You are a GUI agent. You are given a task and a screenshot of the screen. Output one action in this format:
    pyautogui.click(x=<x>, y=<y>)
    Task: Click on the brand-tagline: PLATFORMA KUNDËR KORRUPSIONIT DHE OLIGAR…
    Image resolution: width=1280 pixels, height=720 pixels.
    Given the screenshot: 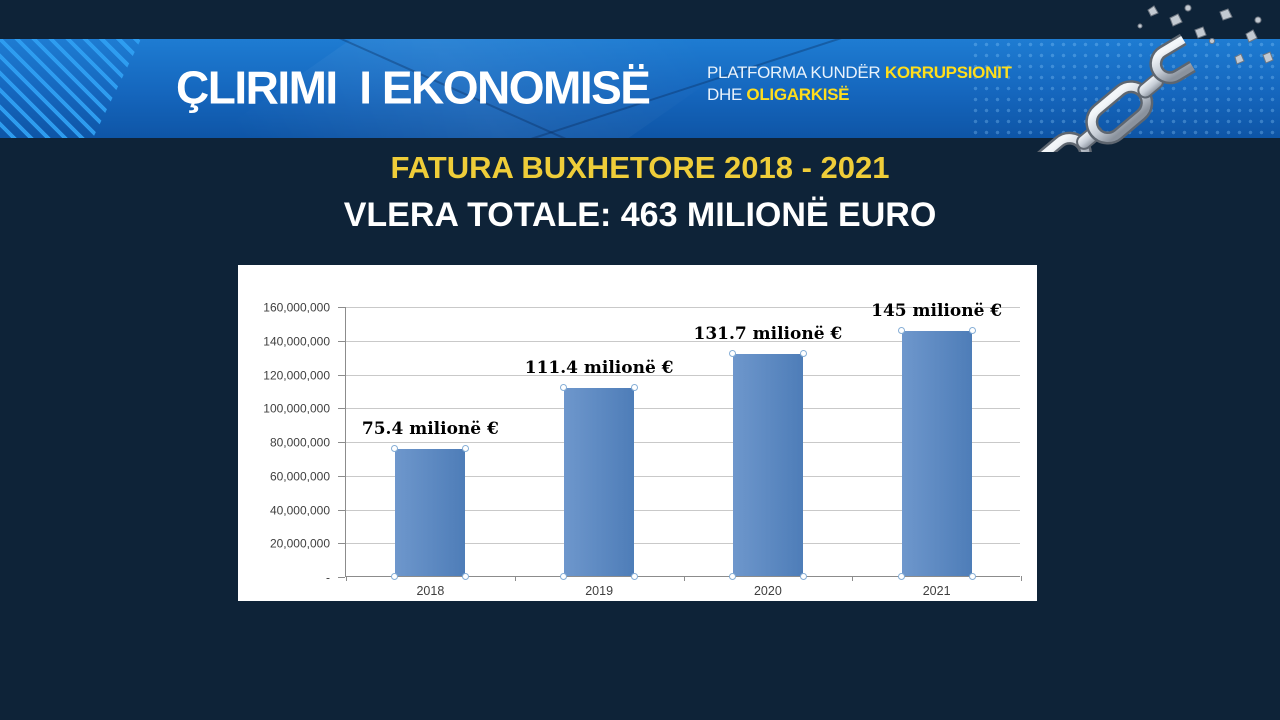 What is the action you would take?
    pyautogui.click(x=859, y=84)
    